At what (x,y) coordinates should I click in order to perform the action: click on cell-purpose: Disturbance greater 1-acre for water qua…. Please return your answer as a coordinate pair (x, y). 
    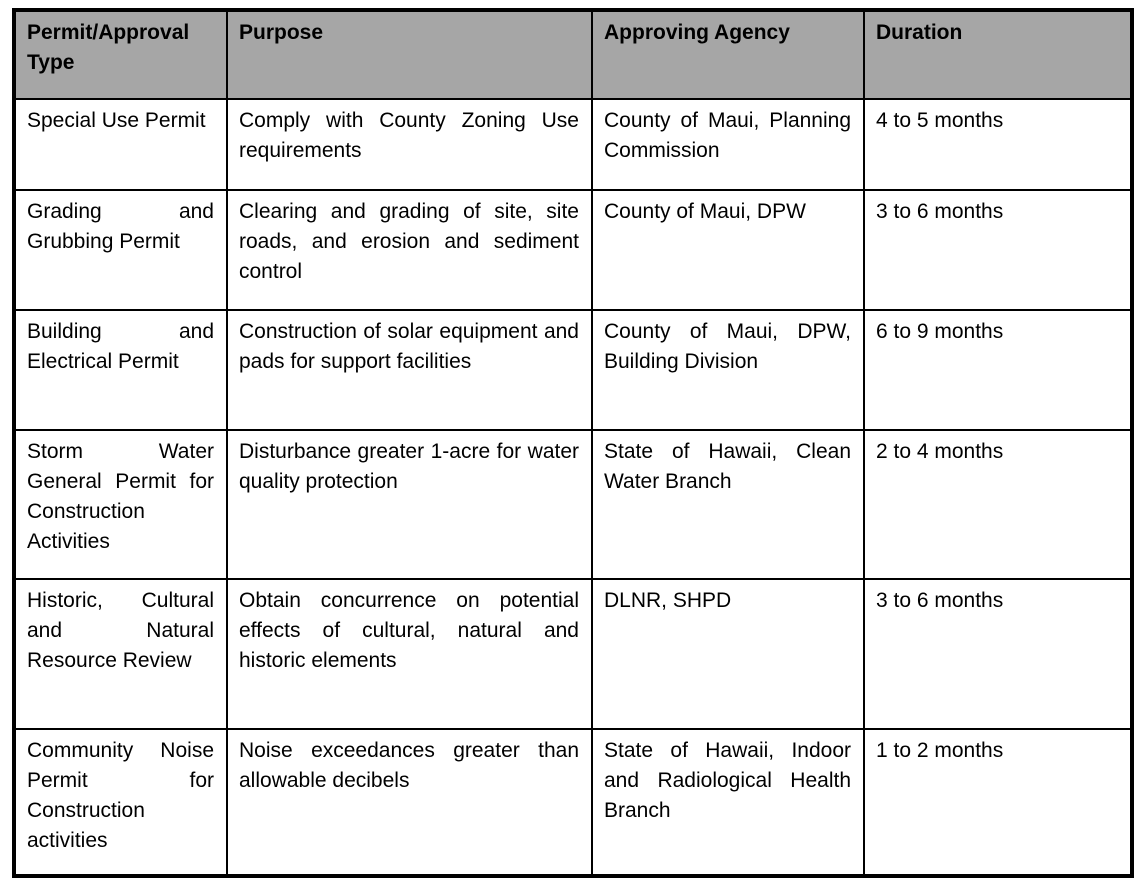
    Looking at the image, I should click on (409, 504).